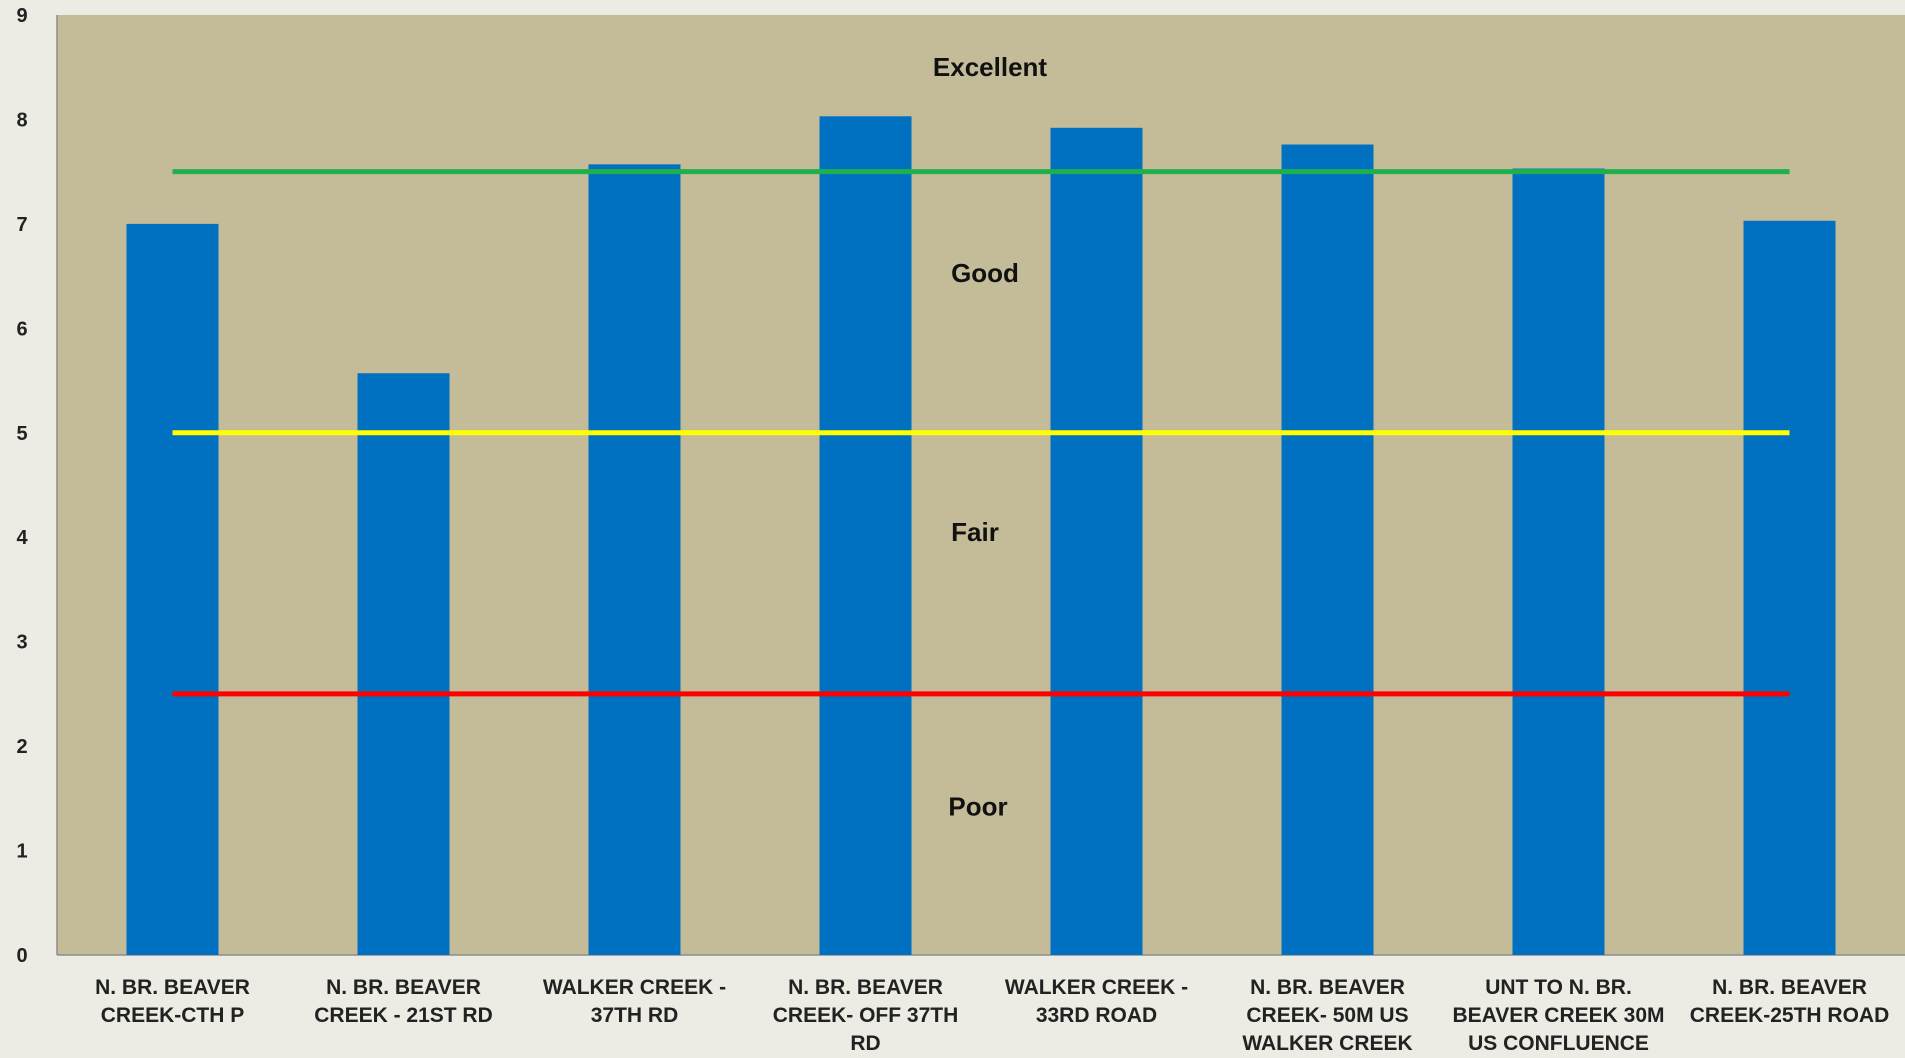  Describe the element at coordinates (21, 643) in the screenshot. I see `y-tick-label: 3` at that location.